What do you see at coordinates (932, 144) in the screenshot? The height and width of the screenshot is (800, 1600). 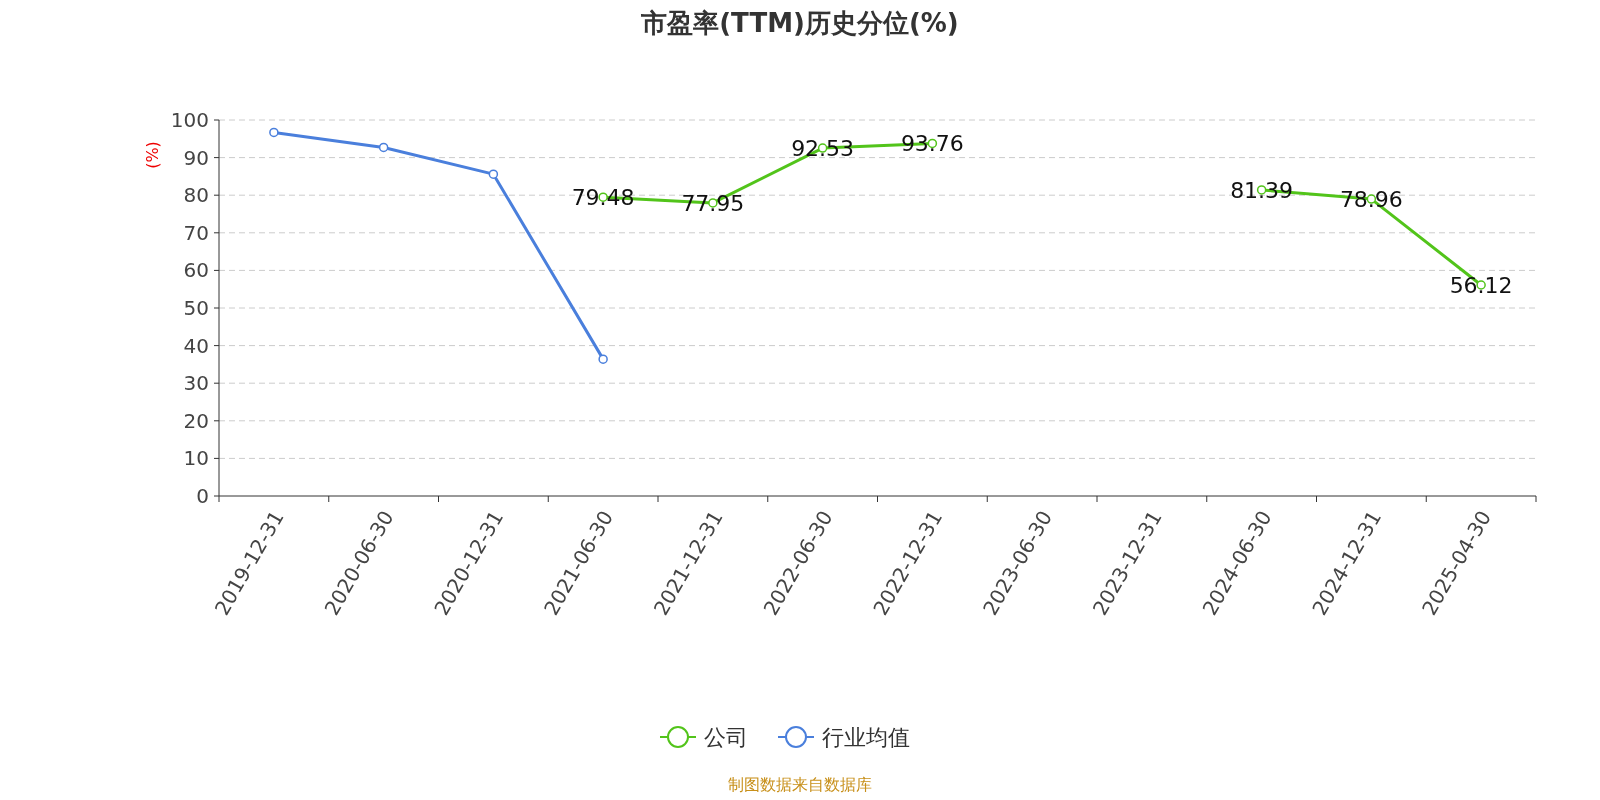 I see `data-label: 93.76` at bounding box center [932, 144].